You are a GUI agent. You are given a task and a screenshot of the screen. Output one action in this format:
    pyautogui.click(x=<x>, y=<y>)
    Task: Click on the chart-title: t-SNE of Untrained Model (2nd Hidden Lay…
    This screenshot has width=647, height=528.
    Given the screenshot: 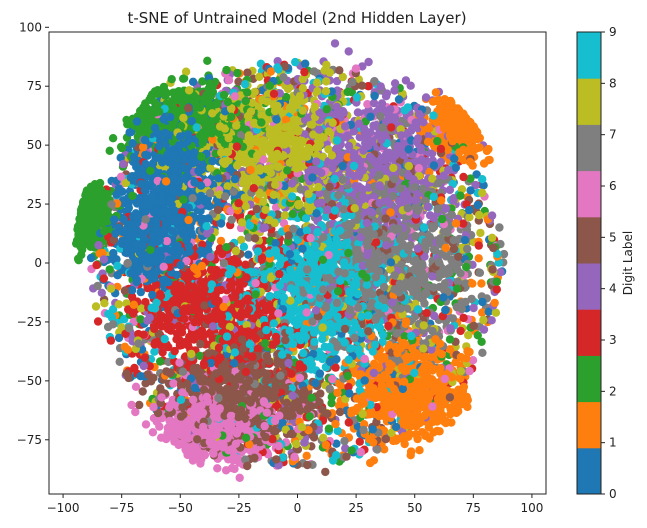 What is the action you would take?
    pyautogui.click(x=296, y=18)
    